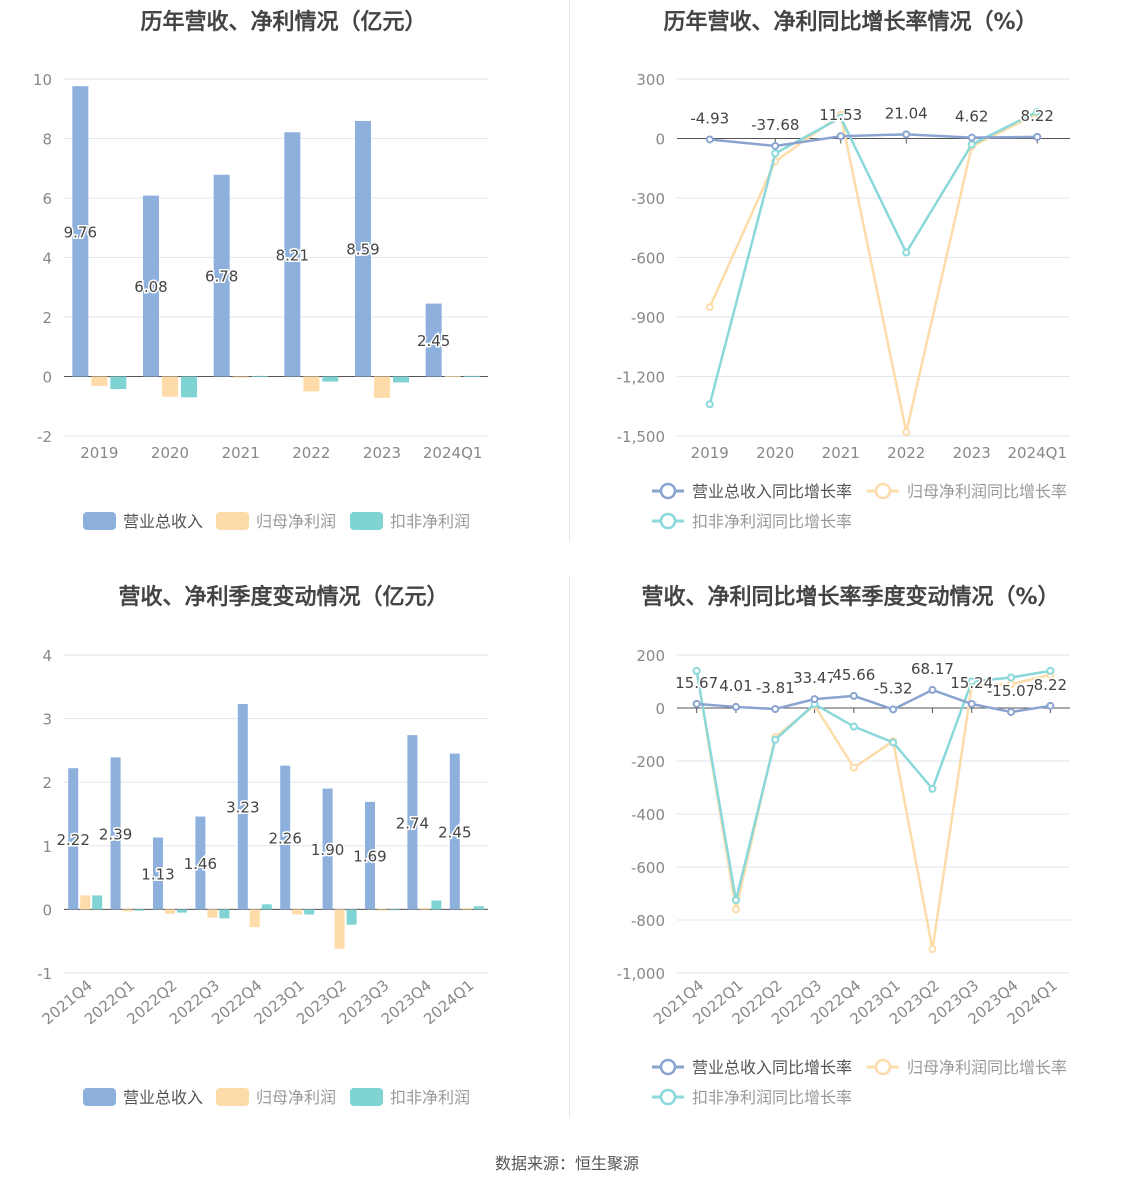 This screenshot has width=1134, height=1188. I want to click on legend-label: 归母净利润, so click(296, 521).